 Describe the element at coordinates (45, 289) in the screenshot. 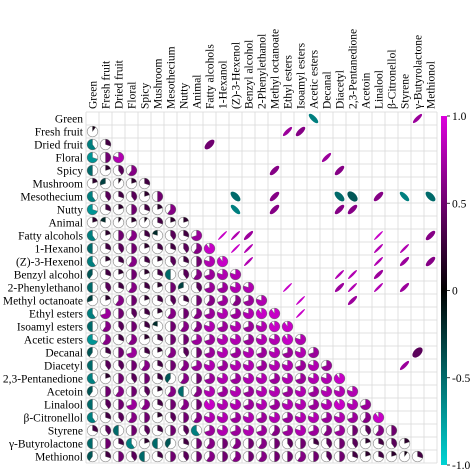

I see `row-label: 2-Phenylethanol` at that location.